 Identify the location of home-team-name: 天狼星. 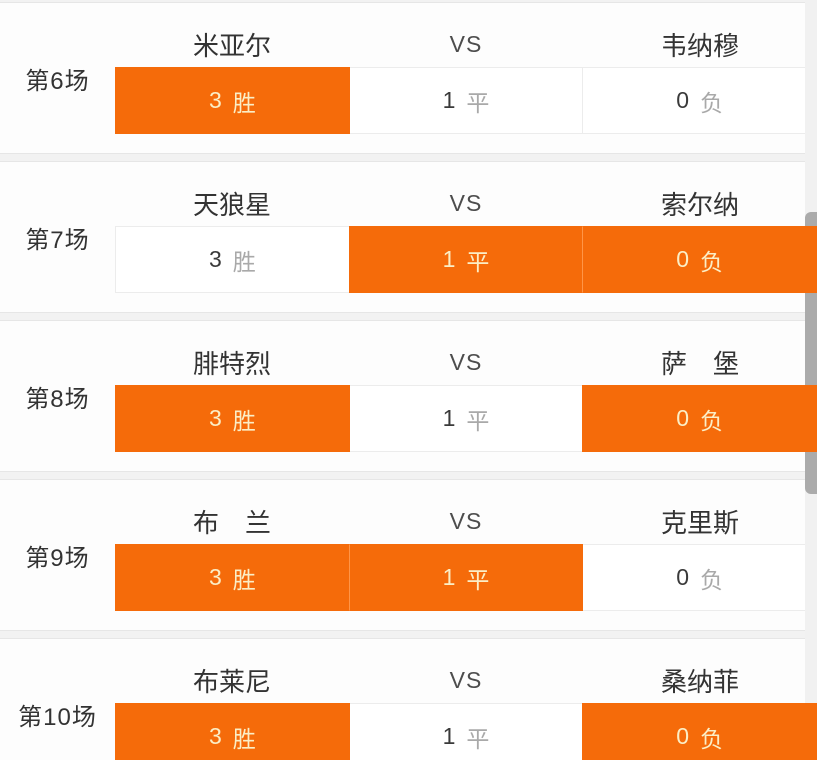
(231, 205).